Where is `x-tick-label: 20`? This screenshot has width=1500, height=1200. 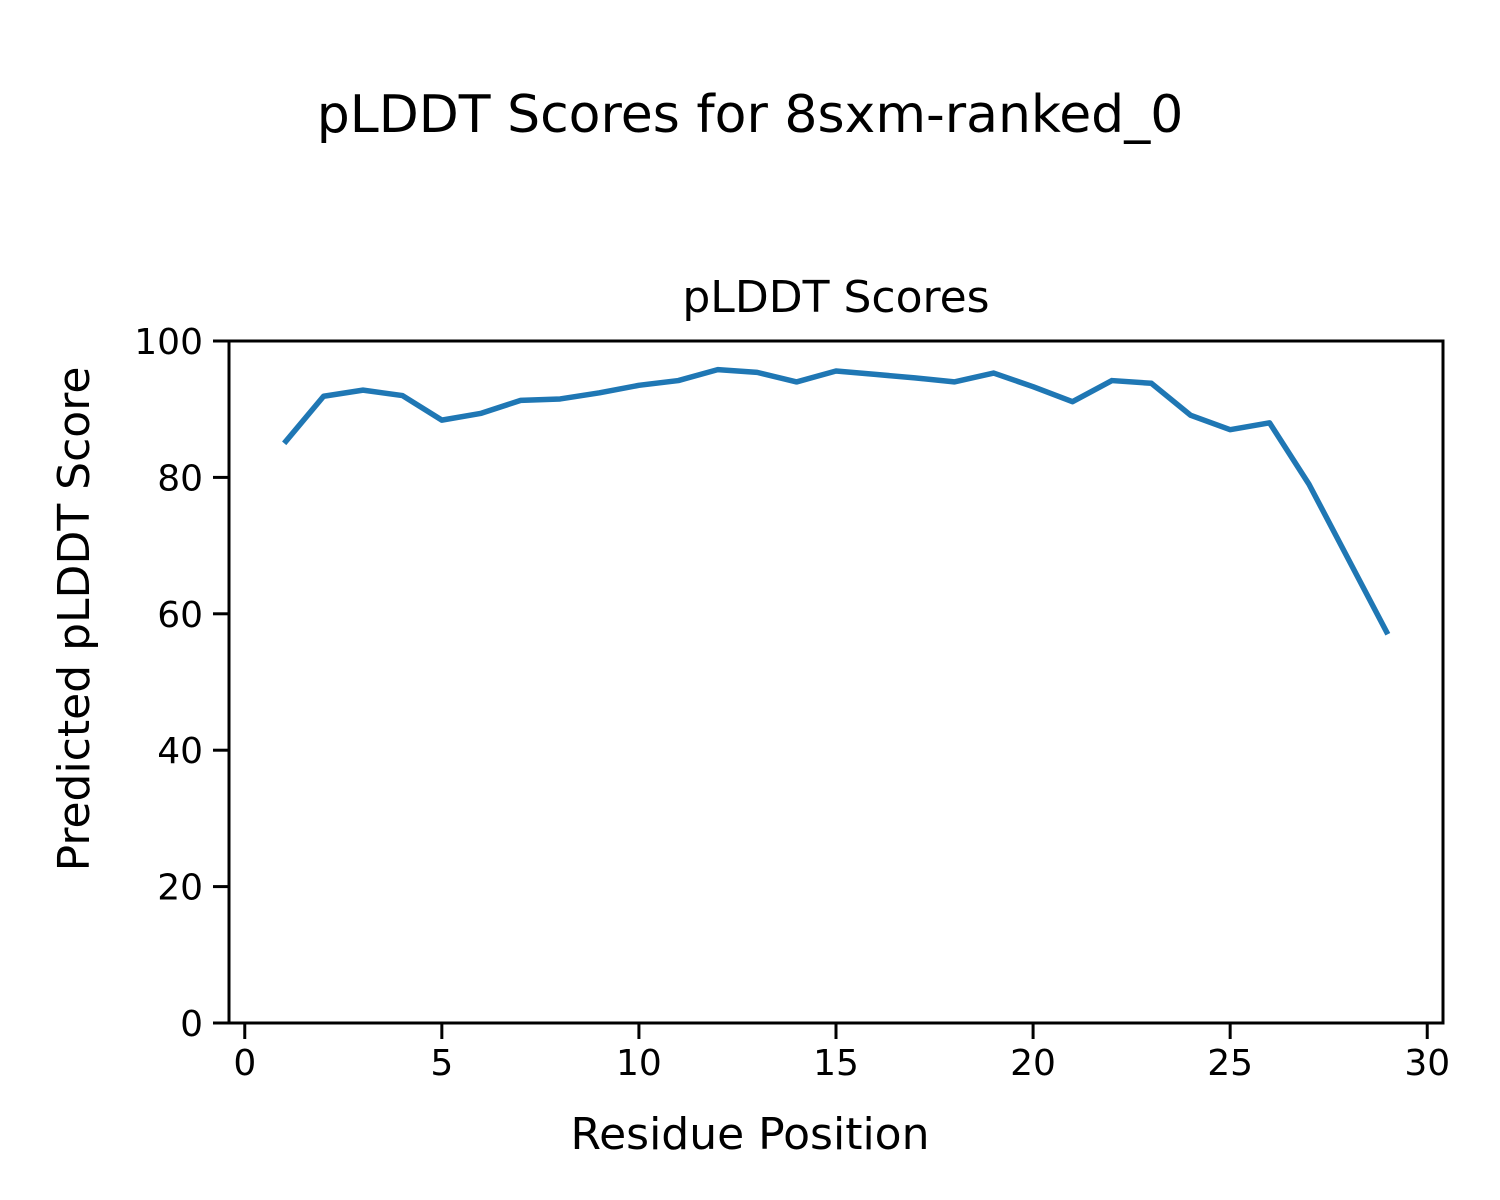
x-tick-label: 20 is located at coordinates (1033, 1063).